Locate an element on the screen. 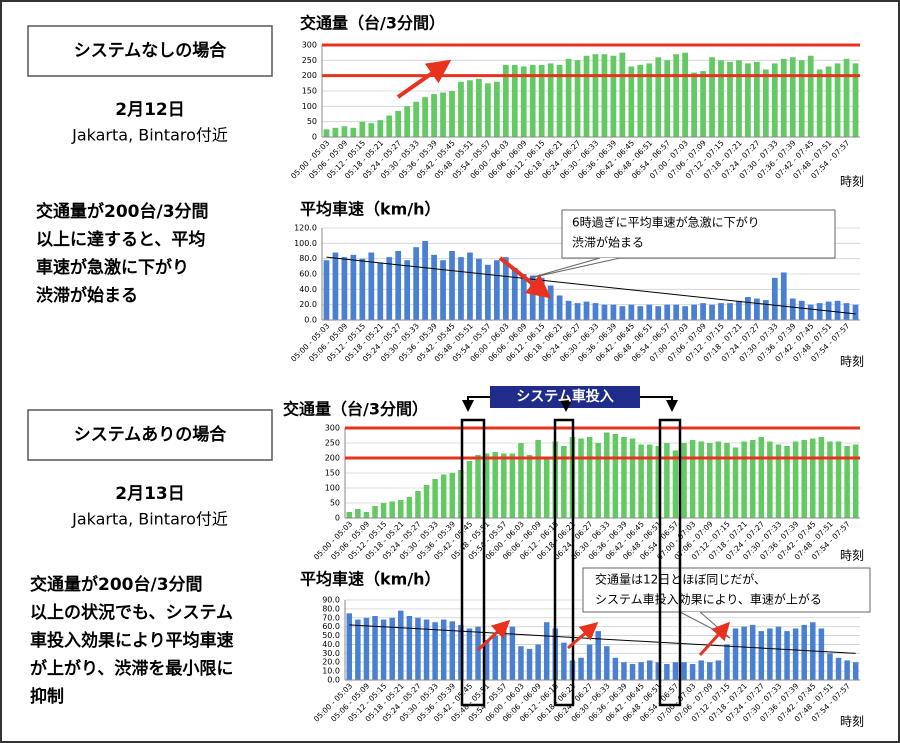 This screenshot has width=900, height=743. heading-box is located at coordinates (150, 51).